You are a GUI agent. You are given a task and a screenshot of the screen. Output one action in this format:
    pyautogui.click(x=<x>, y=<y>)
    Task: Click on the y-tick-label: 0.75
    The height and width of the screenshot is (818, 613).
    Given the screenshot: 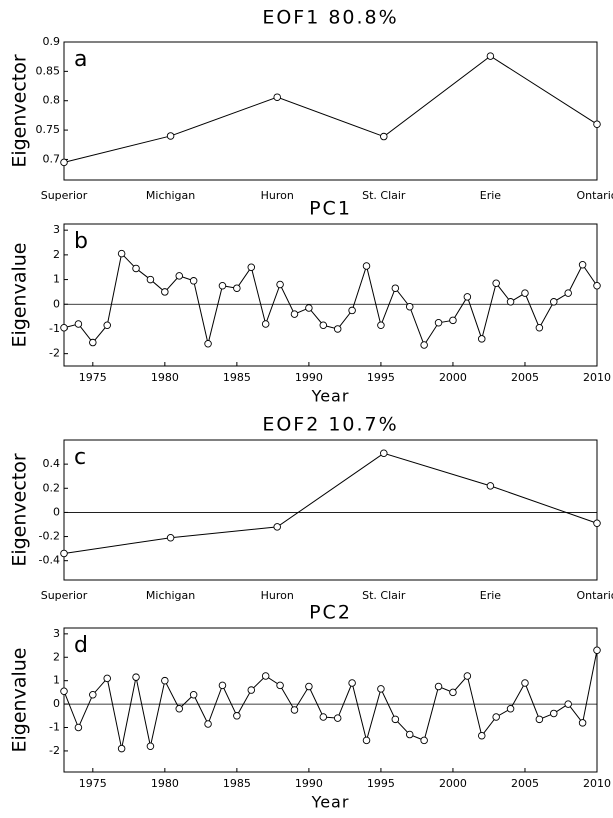 What is the action you would take?
    pyautogui.click(x=48, y=129)
    